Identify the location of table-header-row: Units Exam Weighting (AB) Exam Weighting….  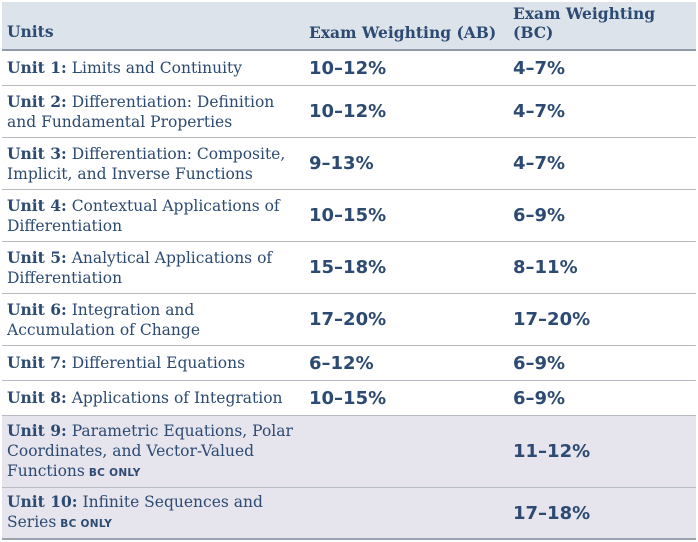
(349, 26).